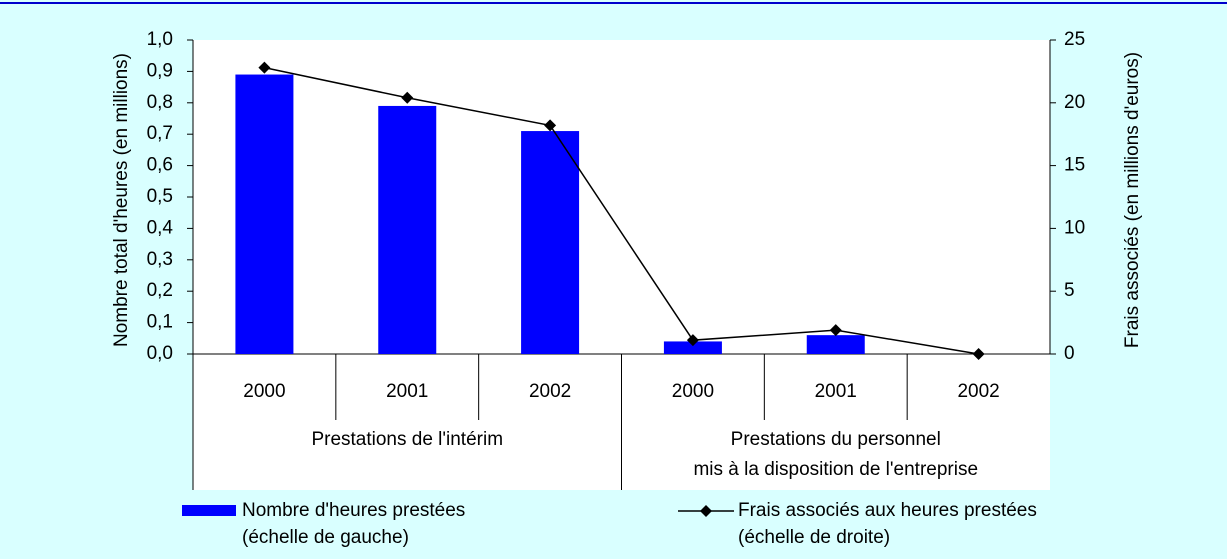 The image size is (1227, 559). What do you see at coordinates (1132, 200) in the screenshot?
I see `y2-axis-title: Frais associés (en millions d'euros)` at bounding box center [1132, 200].